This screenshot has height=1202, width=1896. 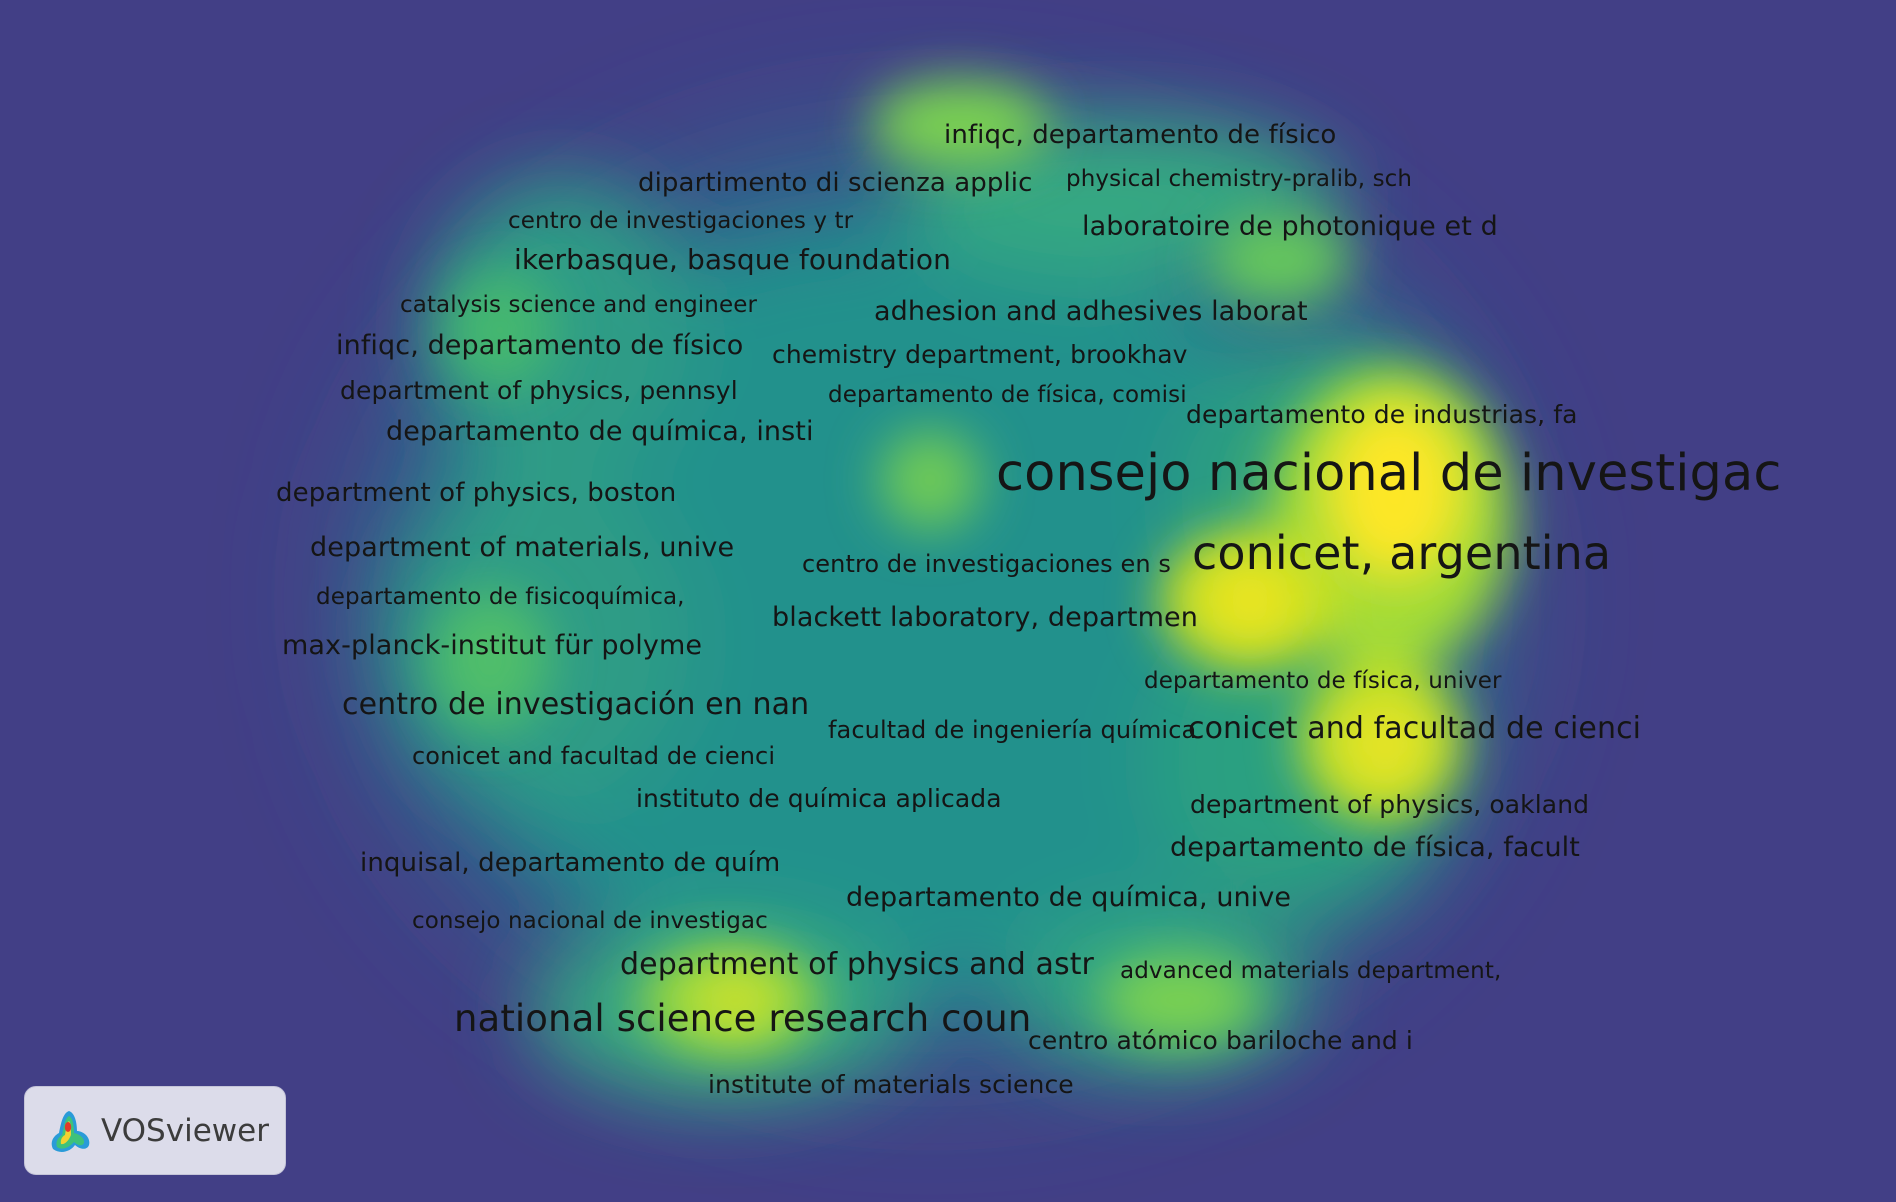 I want to click on node-label: department of physics, oakland, so click(x=1390, y=804).